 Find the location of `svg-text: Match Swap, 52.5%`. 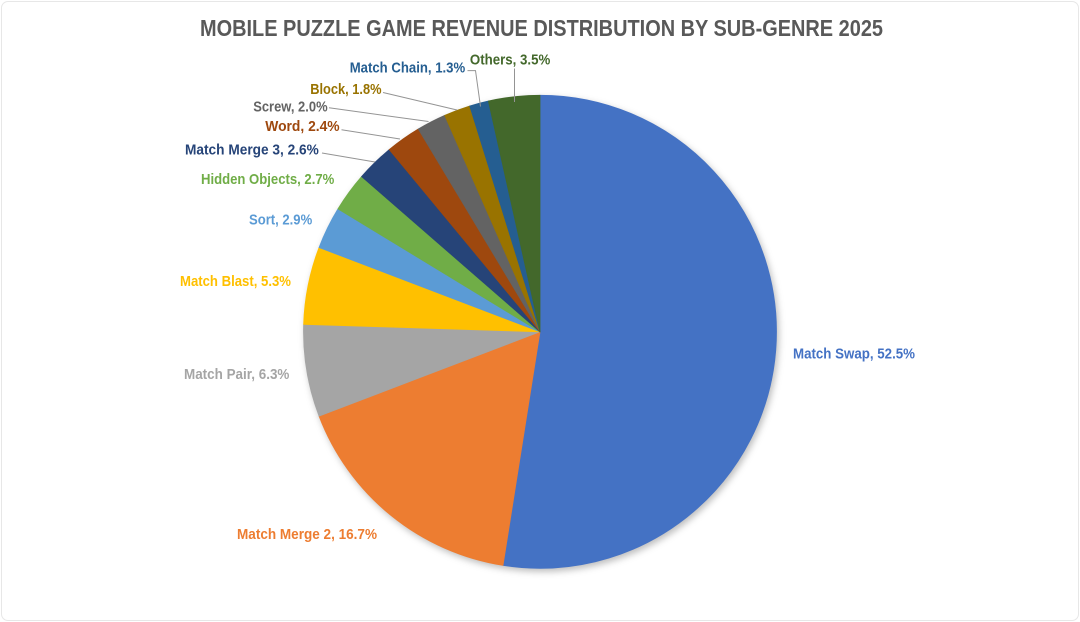

svg-text: Match Swap, 52.5% is located at coordinates (854, 354).